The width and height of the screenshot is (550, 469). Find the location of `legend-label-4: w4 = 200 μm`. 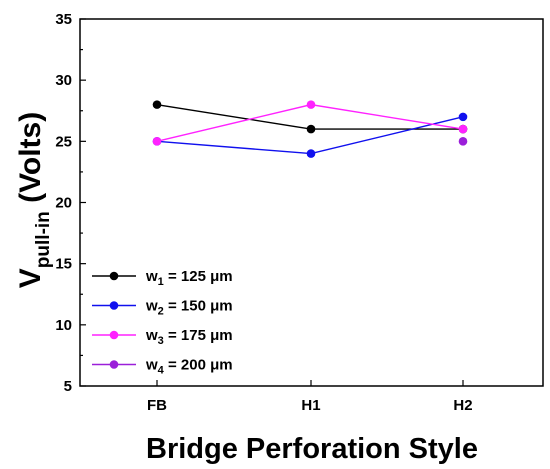

legend-label-4: w4 = 200 μm is located at coordinates (189, 367).